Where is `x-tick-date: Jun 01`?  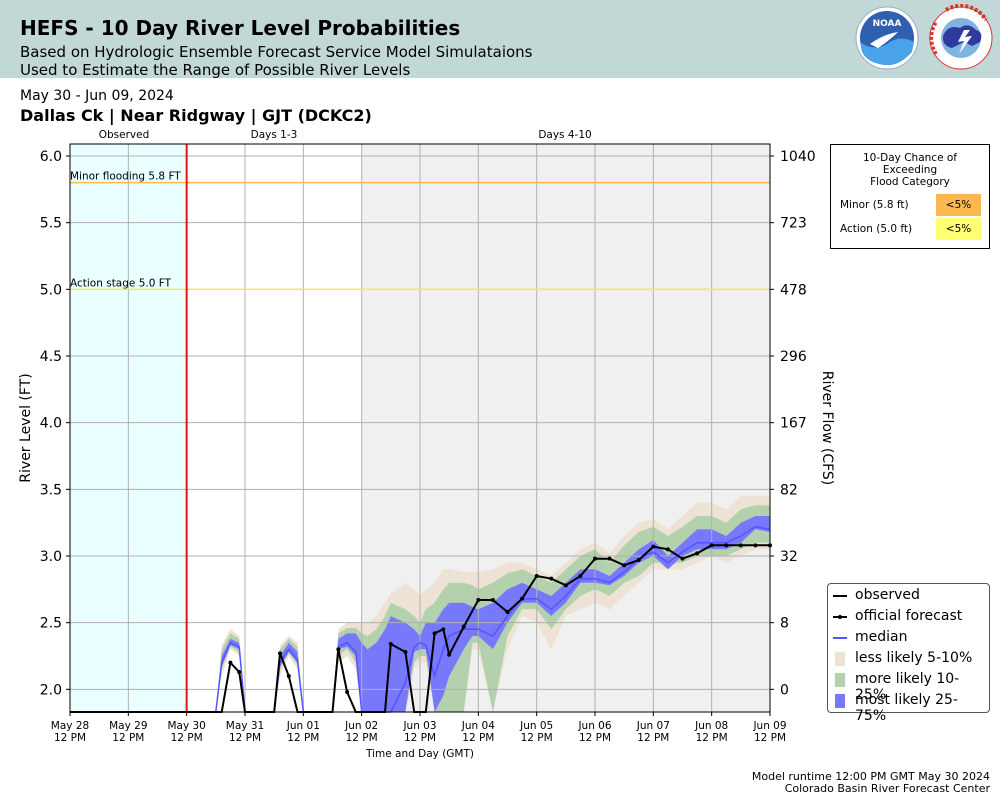
x-tick-date: Jun 01 is located at coordinates (303, 726).